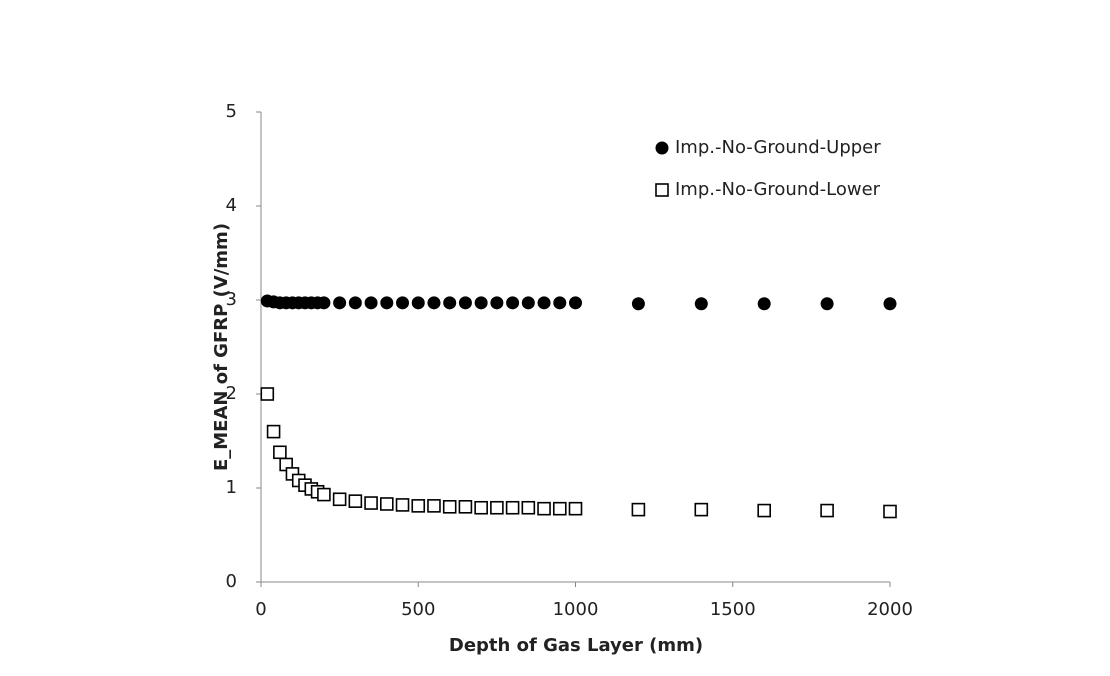  Describe the element at coordinates (221, 347) in the screenshot. I see `y-axis-label: E_MEAN of GFRP (V/mm)` at that location.